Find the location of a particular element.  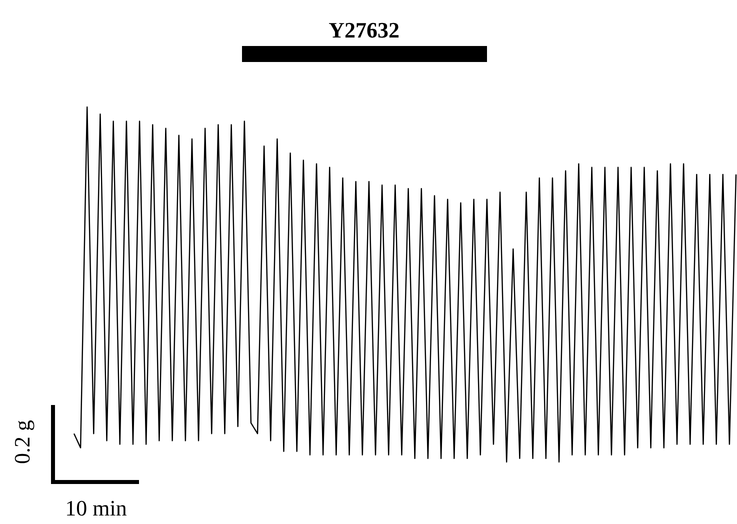

text: 0.2 g is located at coordinates (22, 442).